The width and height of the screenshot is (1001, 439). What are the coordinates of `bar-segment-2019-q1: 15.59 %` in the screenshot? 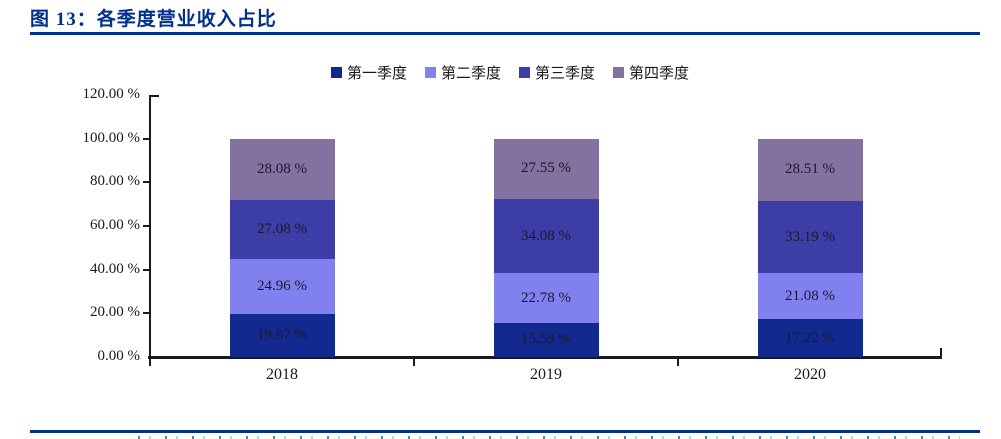 It's located at (546, 339).